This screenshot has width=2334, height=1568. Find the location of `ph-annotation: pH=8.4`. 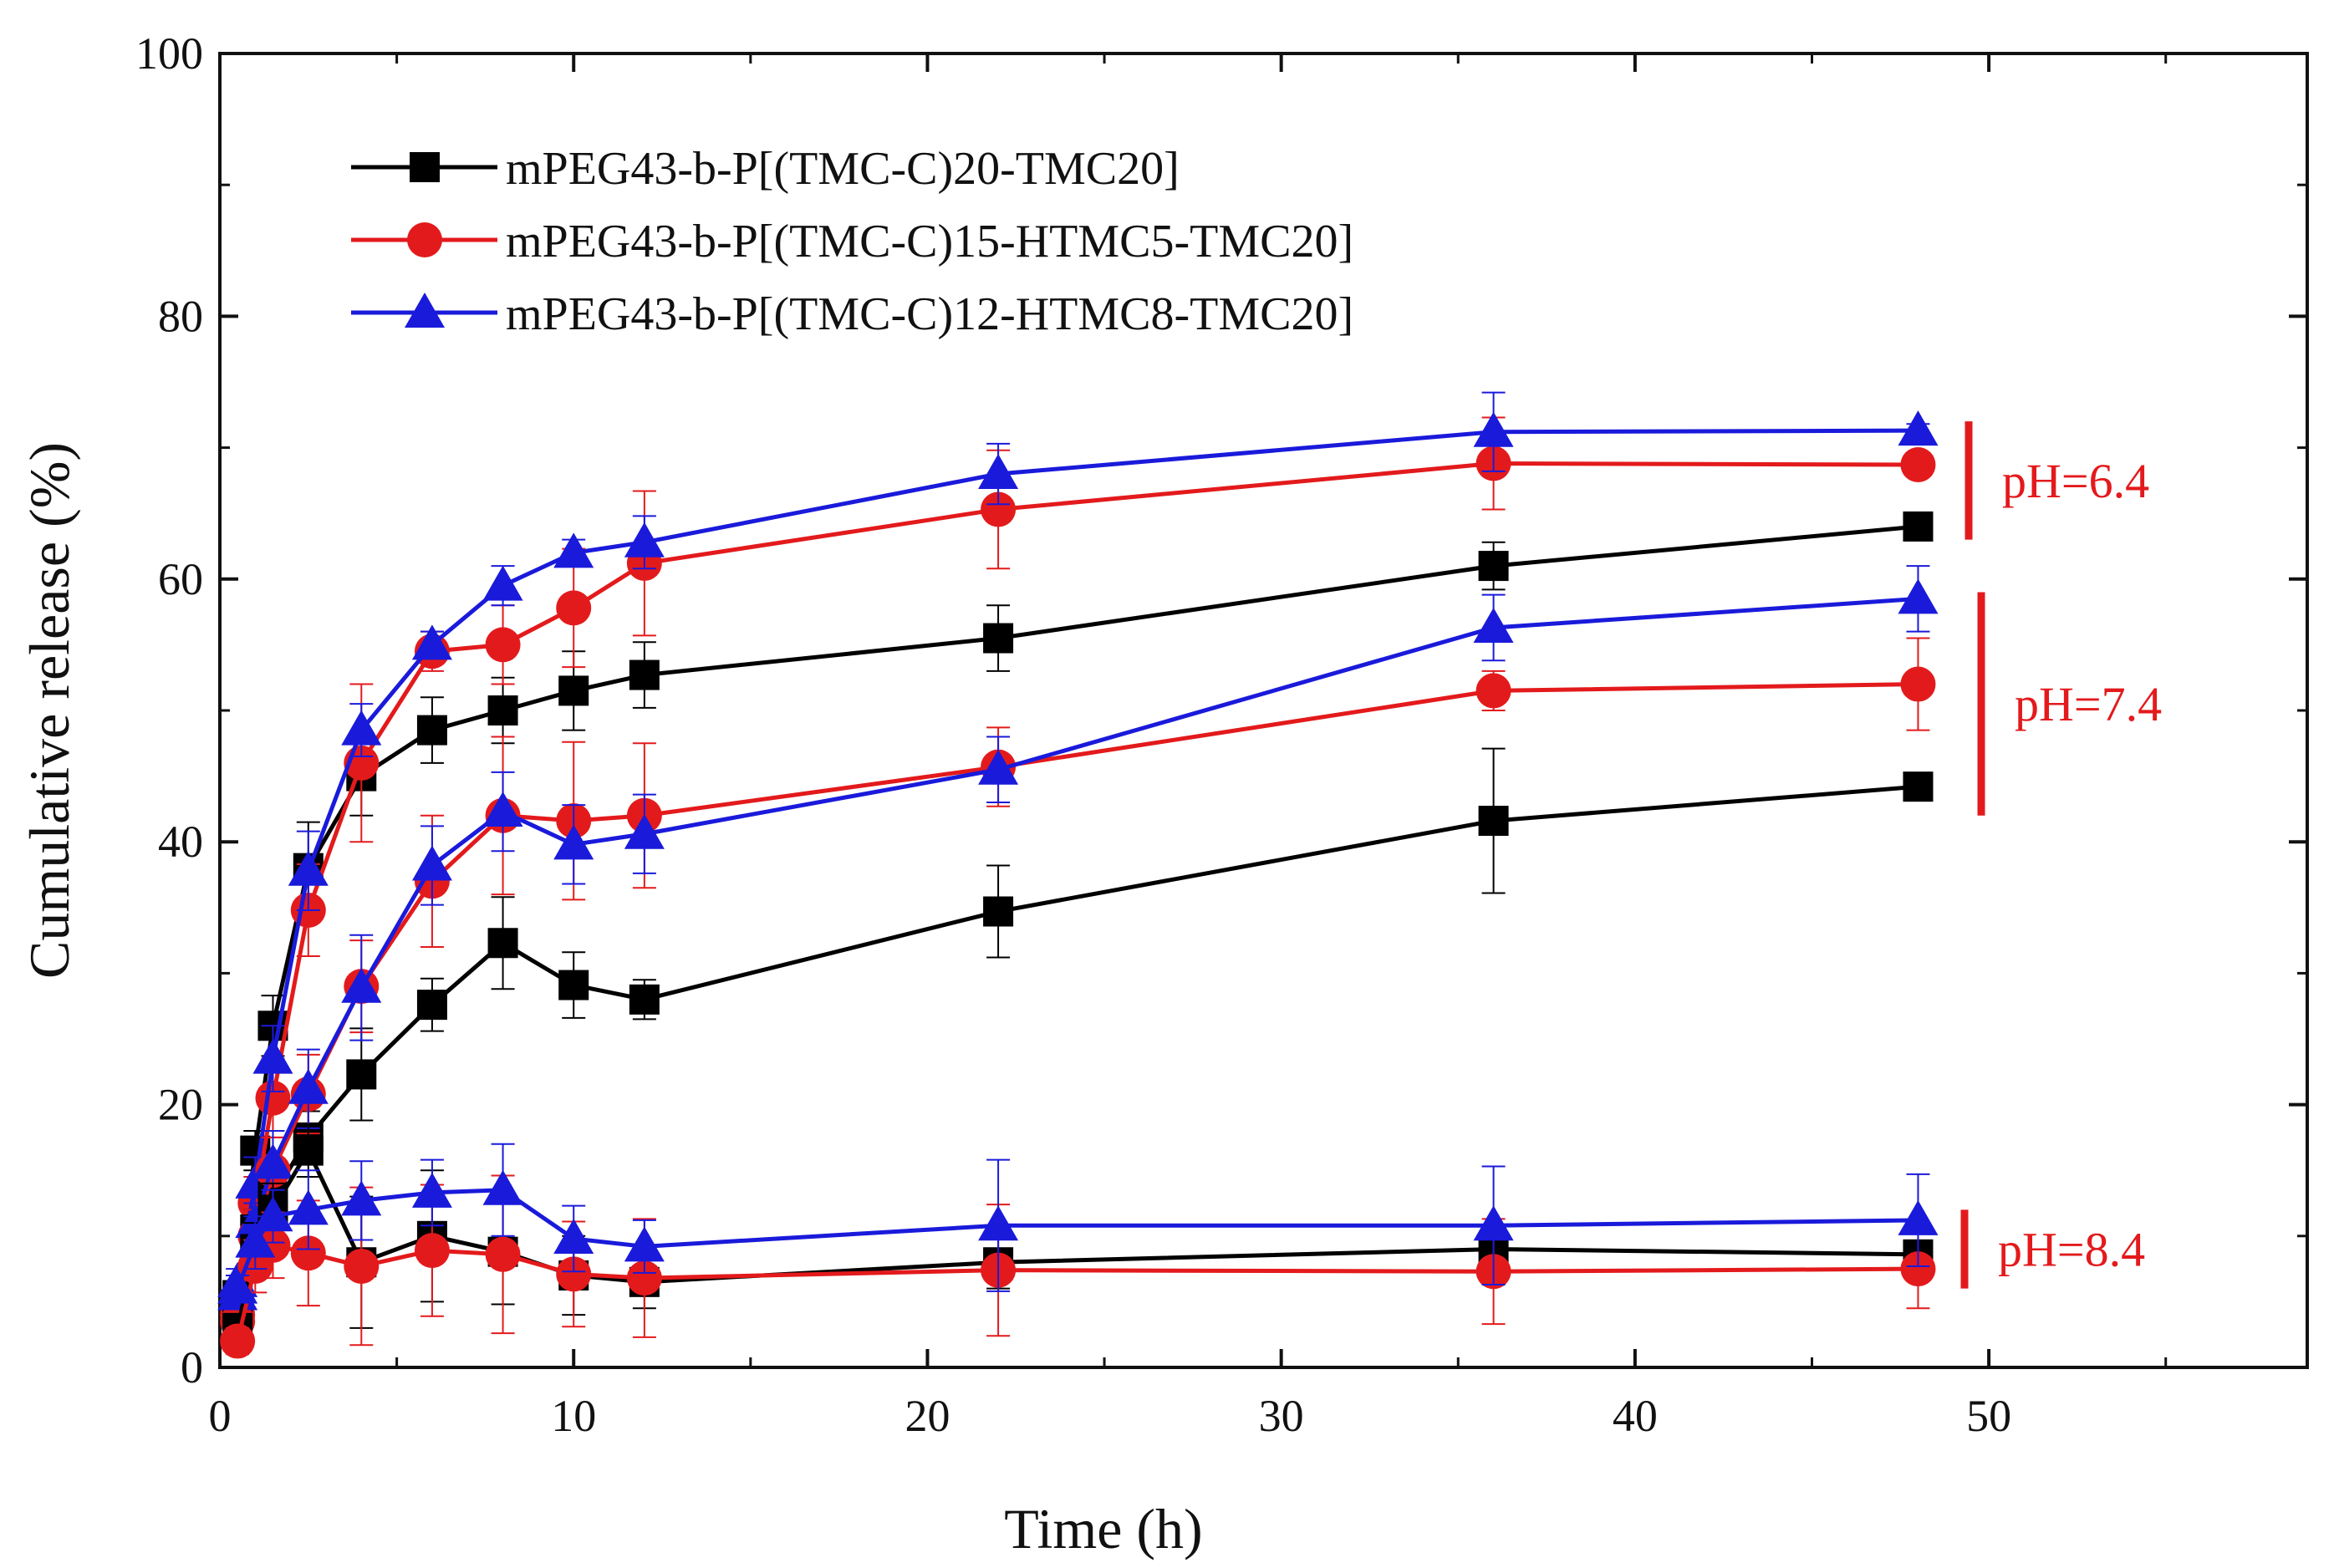

ph-annotation: pH=8.4 is located at coordinates (2052, 1249).